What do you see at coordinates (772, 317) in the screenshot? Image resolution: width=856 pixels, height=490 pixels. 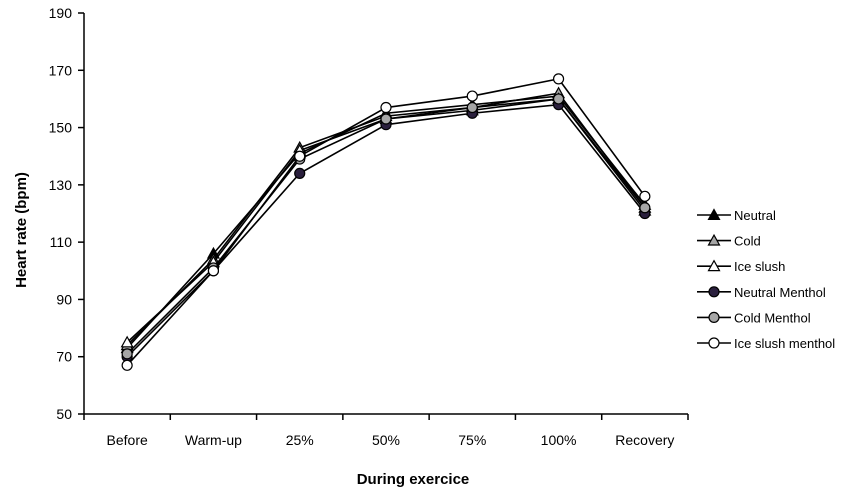 I see `legend-label: Cold Menthol` at bounding box center [772, 317].